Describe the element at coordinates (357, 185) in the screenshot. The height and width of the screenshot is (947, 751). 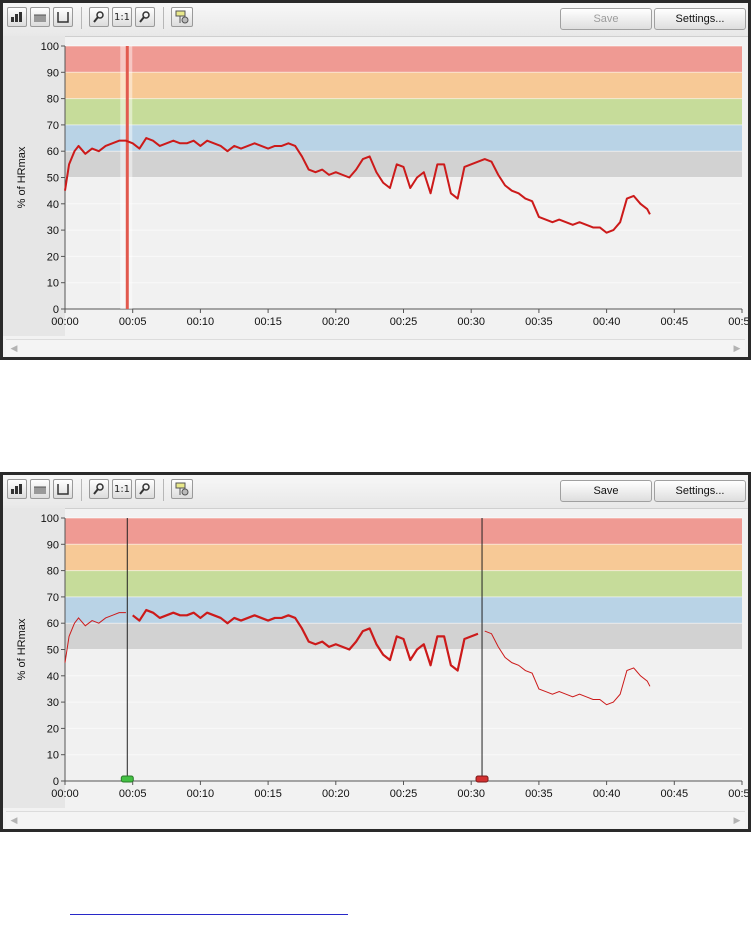
I see `hr-series-line` at that location.